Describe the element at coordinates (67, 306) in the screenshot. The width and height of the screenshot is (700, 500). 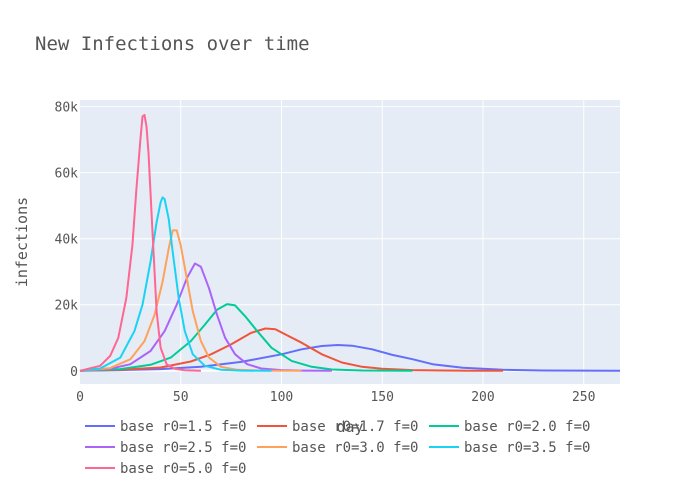
I see `y-tick-label: 20k` at that location.